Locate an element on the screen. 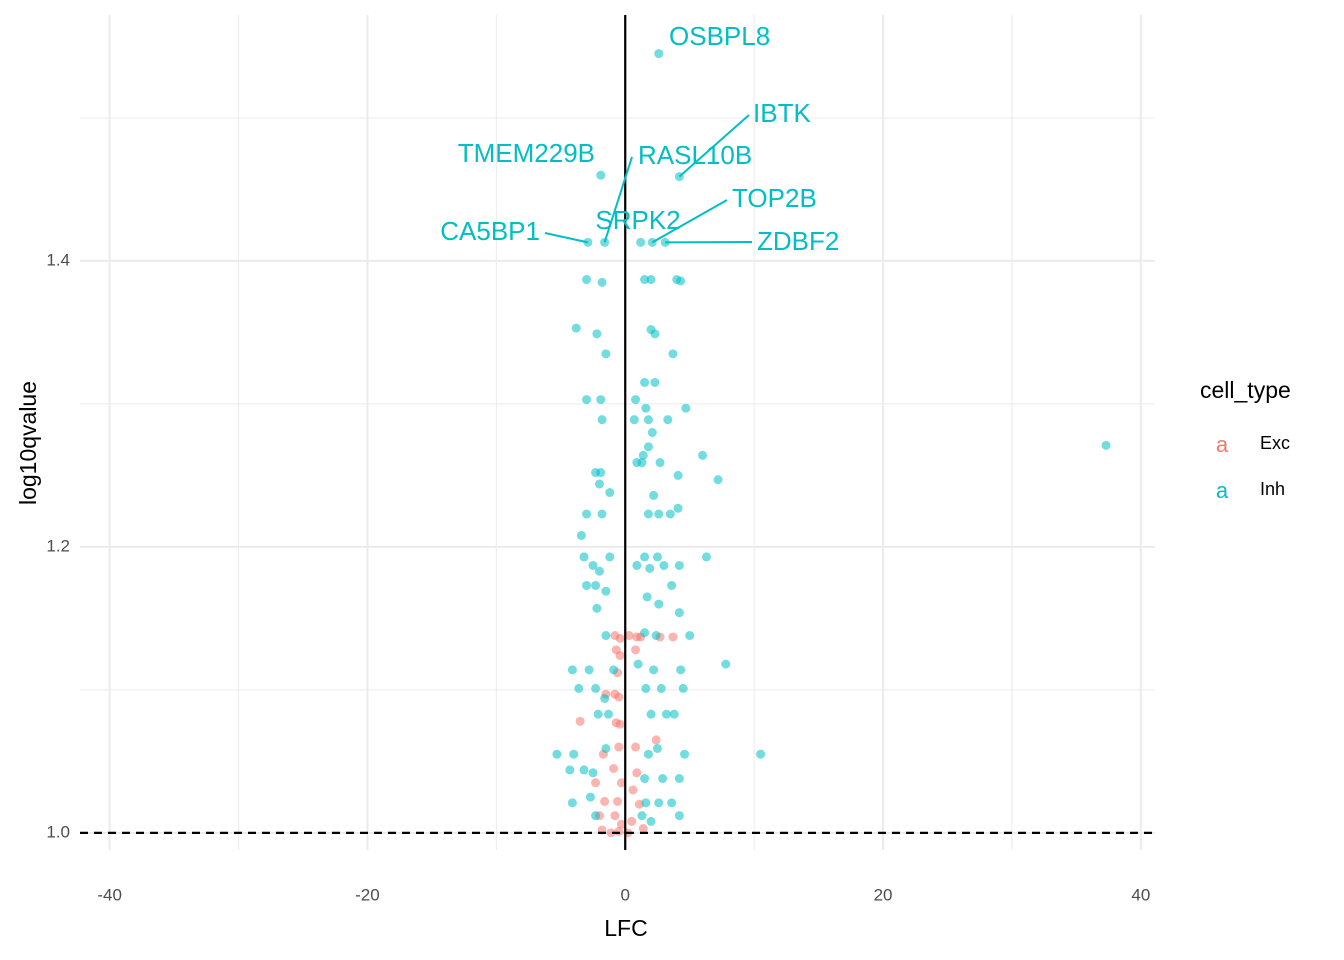 Image resolution: width=1344 pixels, height=960 pixels. x-tick-label: 20 is located at coordinates (883, 894).